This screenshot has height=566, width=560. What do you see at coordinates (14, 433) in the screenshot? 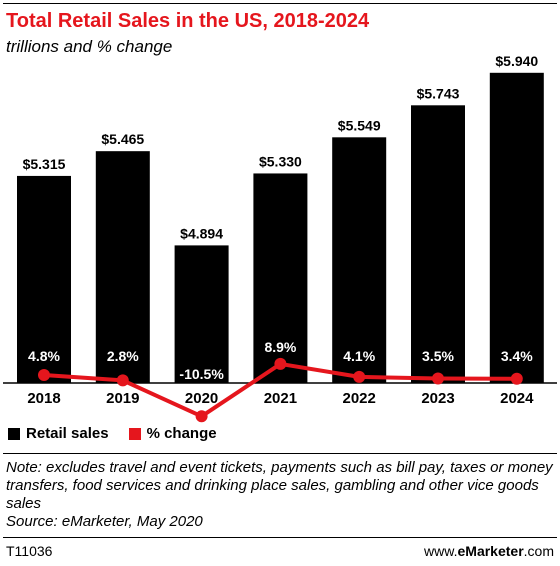
I see `legend-swatch-black` at bounding box center [14, 433].